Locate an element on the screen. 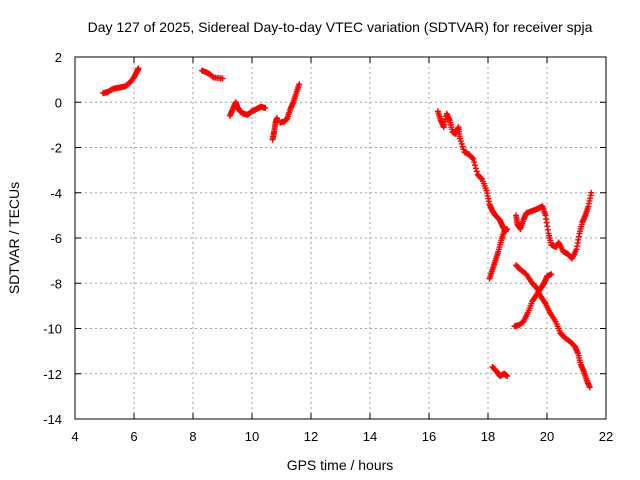 This screenshot has width=640, height=480. x-tick-label: 8 is located at coordinates (192, 436).